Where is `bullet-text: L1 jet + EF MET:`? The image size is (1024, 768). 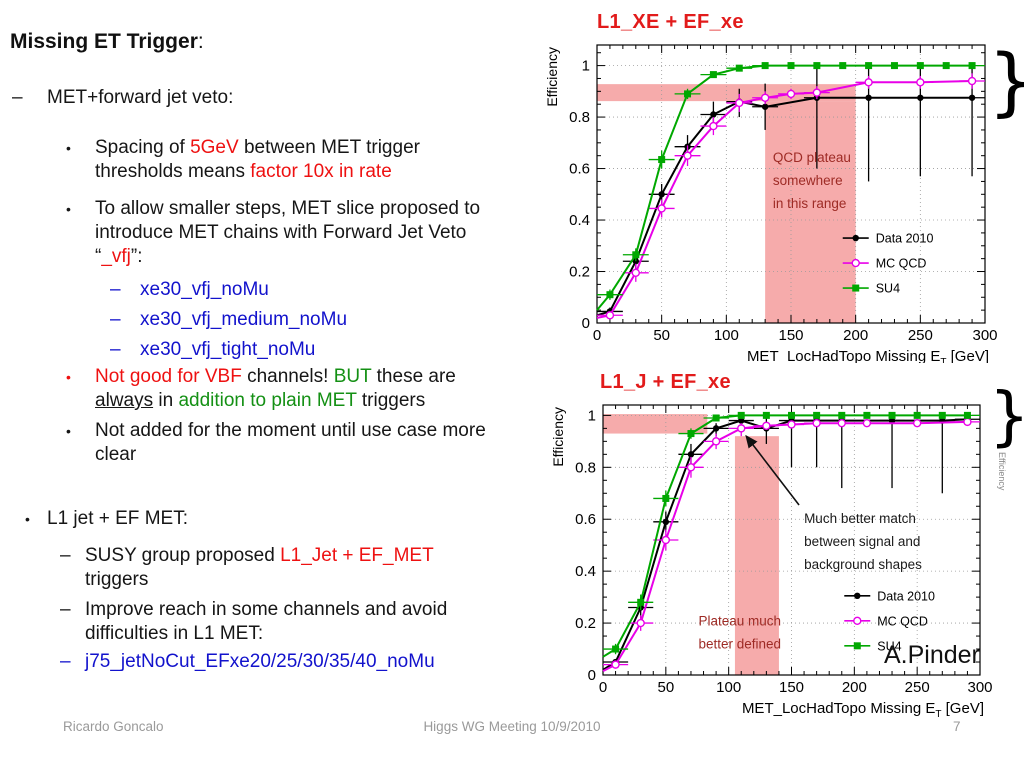 bullet-text: L1 jet + EF MET: is located at coordinates (117, 519).